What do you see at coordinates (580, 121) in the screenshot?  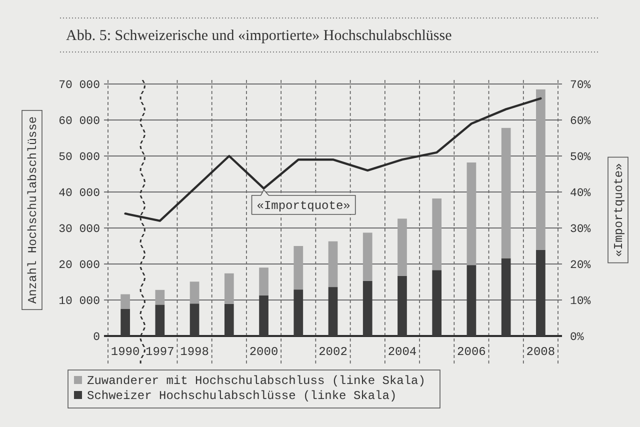 I see `y2-tick-label: 60%` at bounding box center [580, 121].